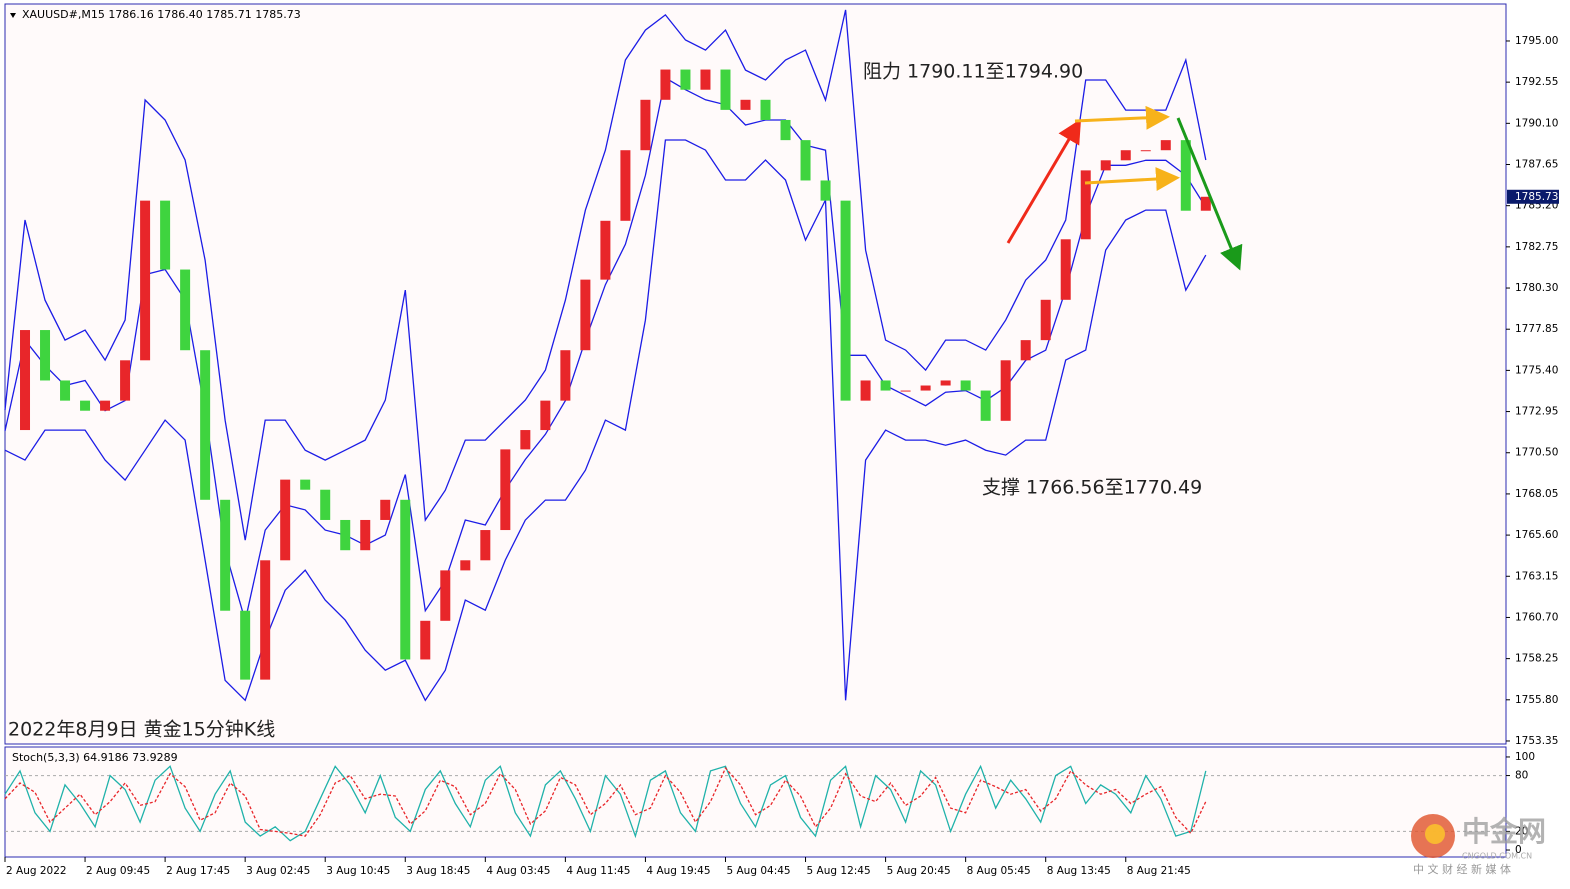 Image resolution: width=1570 pixels, height=889 pixels. Describe the element at coordinates (518, 871) in the screenshot. I see `x-tick-label: 4 Aug 03:45` at that location.